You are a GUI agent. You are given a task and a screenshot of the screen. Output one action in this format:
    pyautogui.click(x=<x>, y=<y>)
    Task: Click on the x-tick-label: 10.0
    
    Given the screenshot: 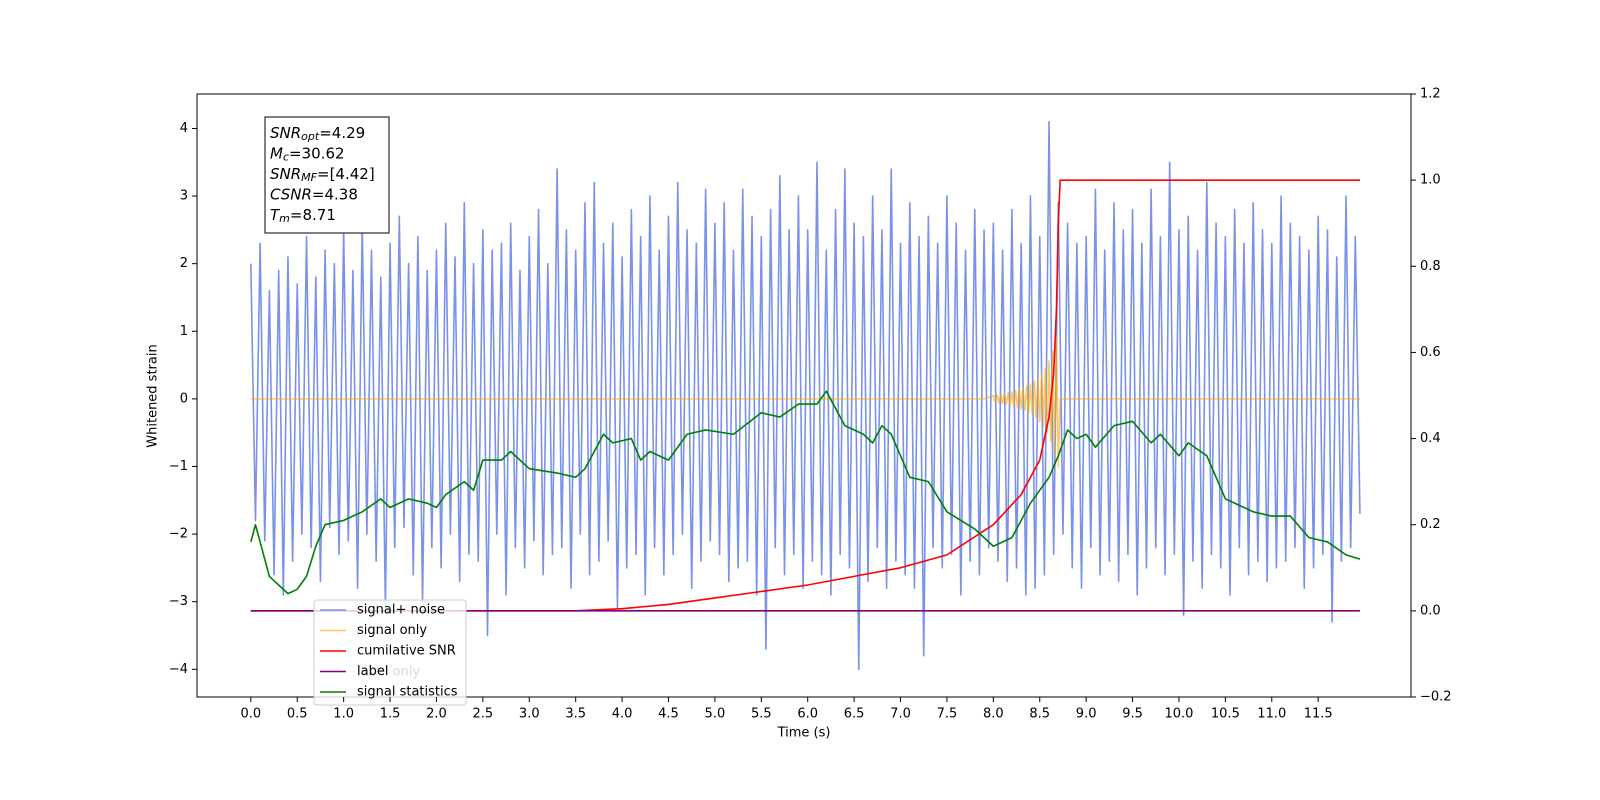 What is the action you would take?
    pyautogui.click(x=1178, y=714)
    